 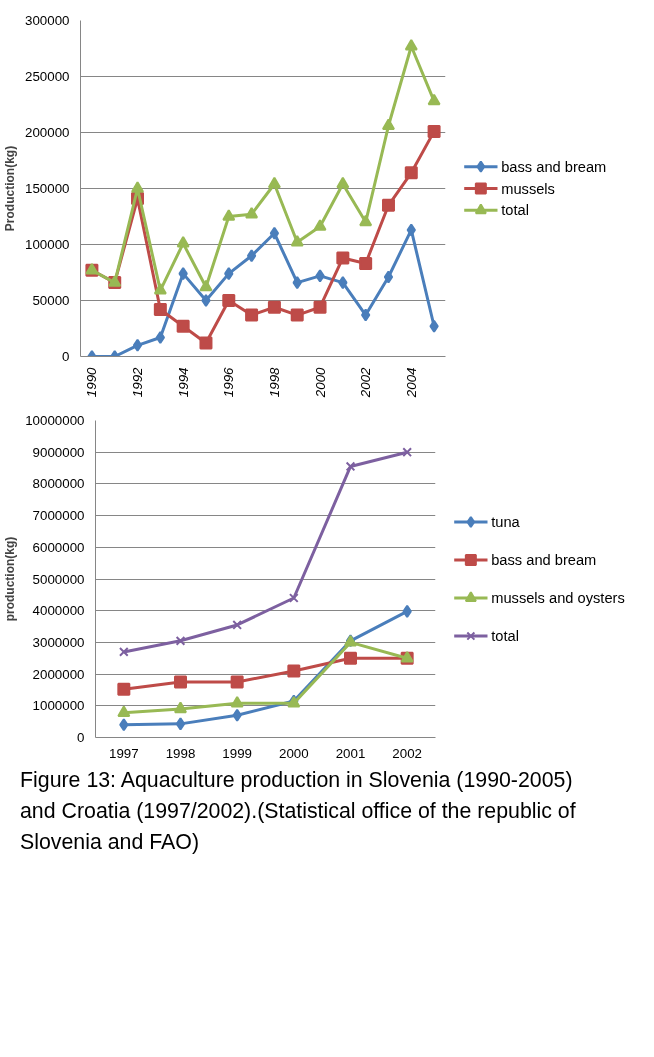 What do you see at coordinates (237, 753) in the screenshot?
I see `x-tick-label: 1999` at bounding box center [237, 753].